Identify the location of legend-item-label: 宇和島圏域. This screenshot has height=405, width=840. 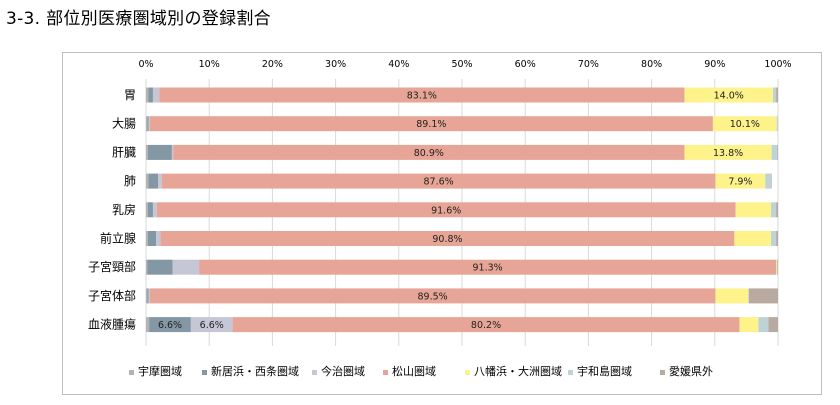
(604, 371).